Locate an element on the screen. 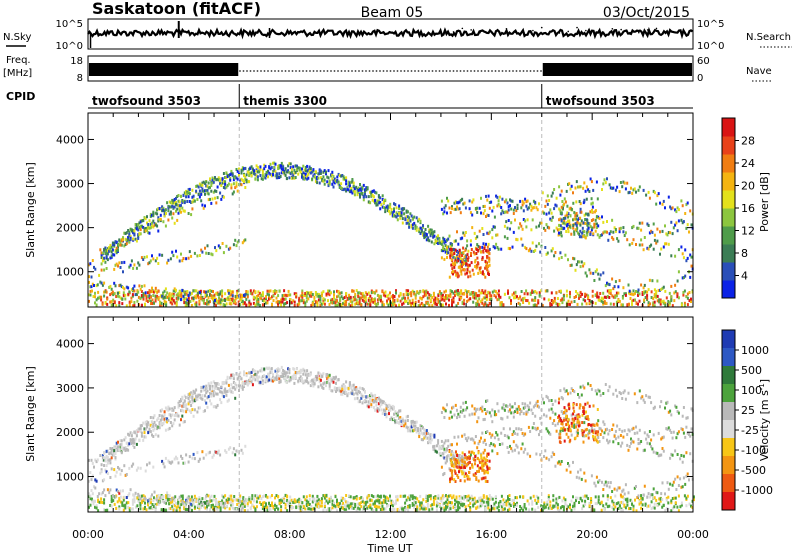 The width and height of the screenshot is (800, 554). freq-label: Freq. is located at coordinates (18, 60).